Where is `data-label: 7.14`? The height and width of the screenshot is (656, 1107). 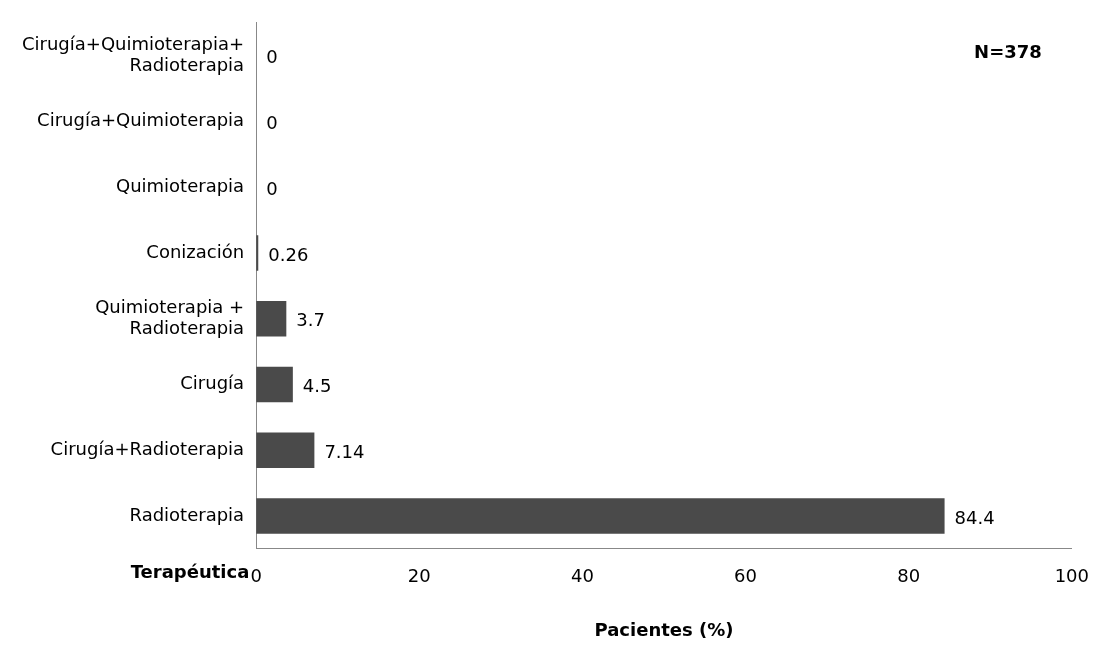 data-label: 7.14 is located at coordinates (344, 451).